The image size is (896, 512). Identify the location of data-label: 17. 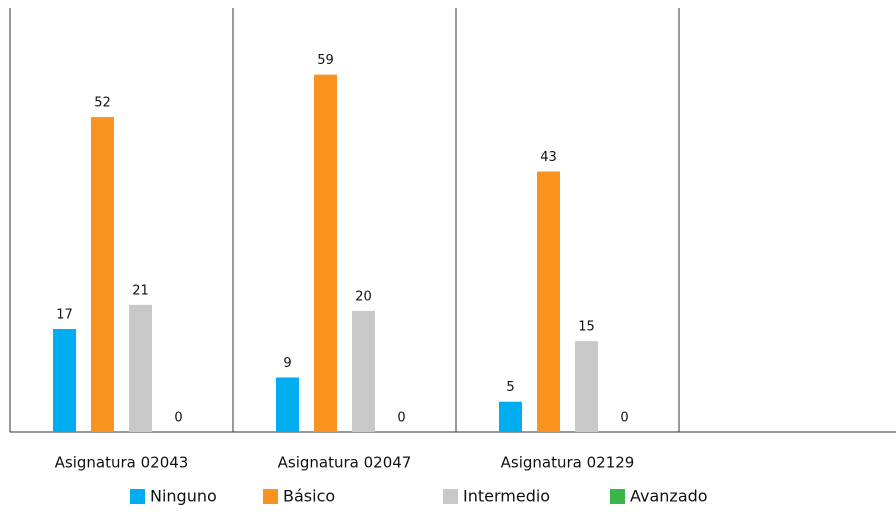
(64, 315).